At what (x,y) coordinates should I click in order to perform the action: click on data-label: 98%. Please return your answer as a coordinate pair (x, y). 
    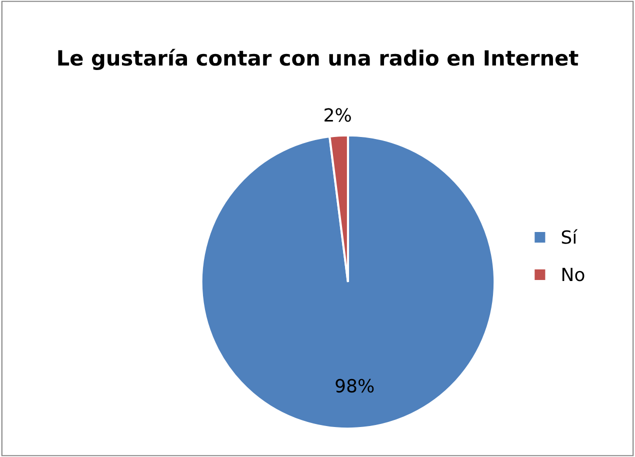
    Looking at the image, I should click on (355, 385).